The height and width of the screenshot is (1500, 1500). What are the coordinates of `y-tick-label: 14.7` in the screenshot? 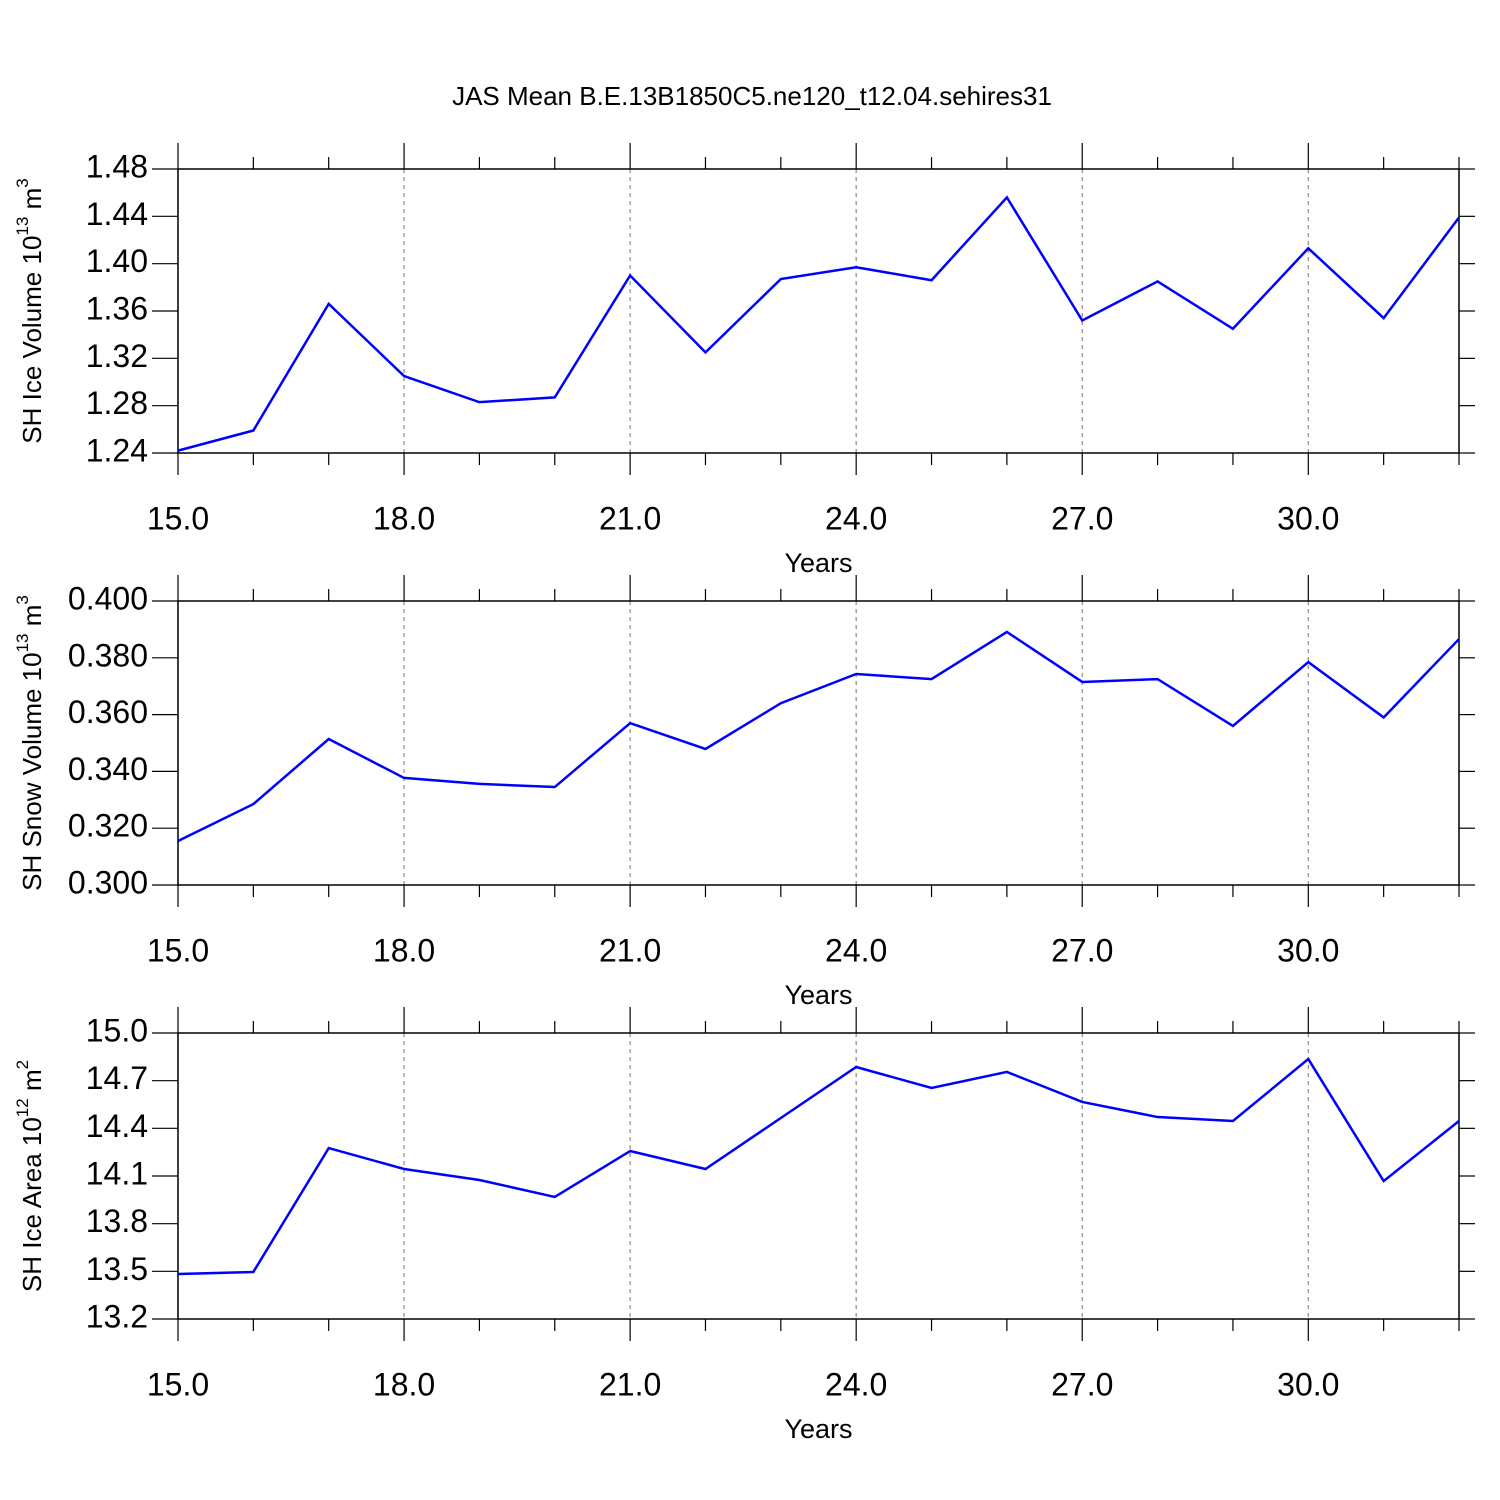 It's located at (117, 1078).